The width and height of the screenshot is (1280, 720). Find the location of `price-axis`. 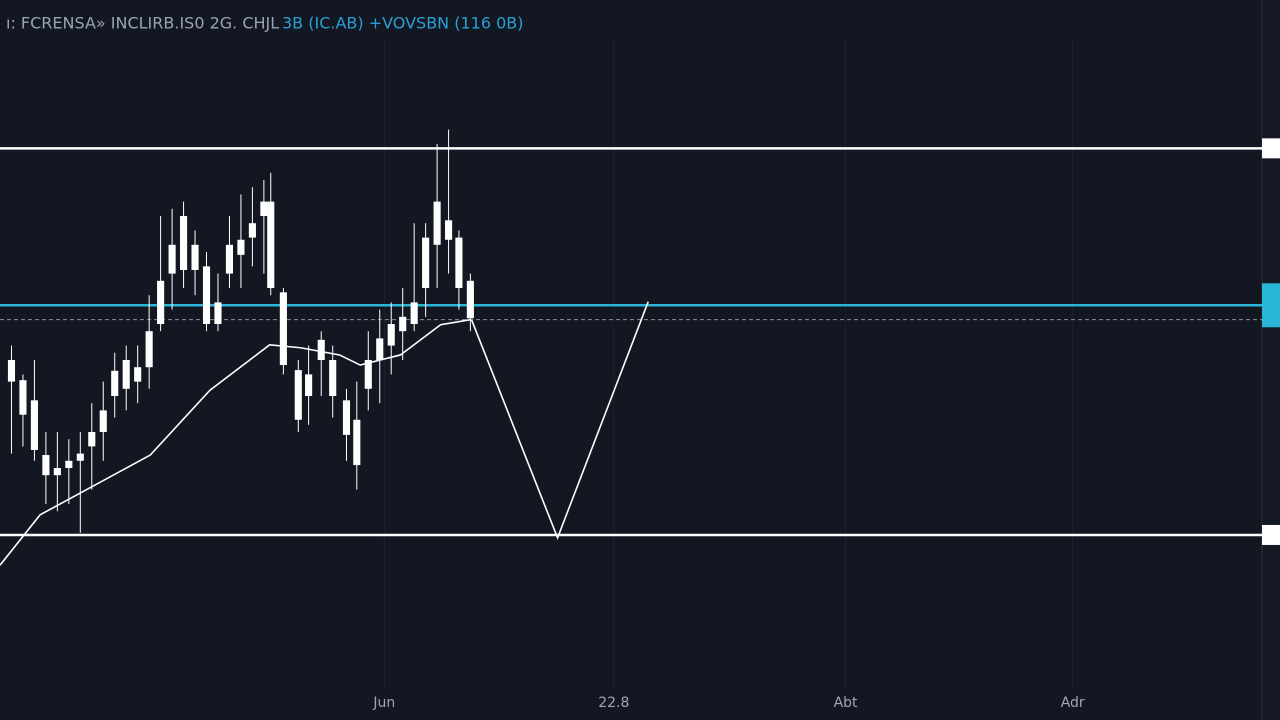

price-axis is located at coordinates (1271, 360).